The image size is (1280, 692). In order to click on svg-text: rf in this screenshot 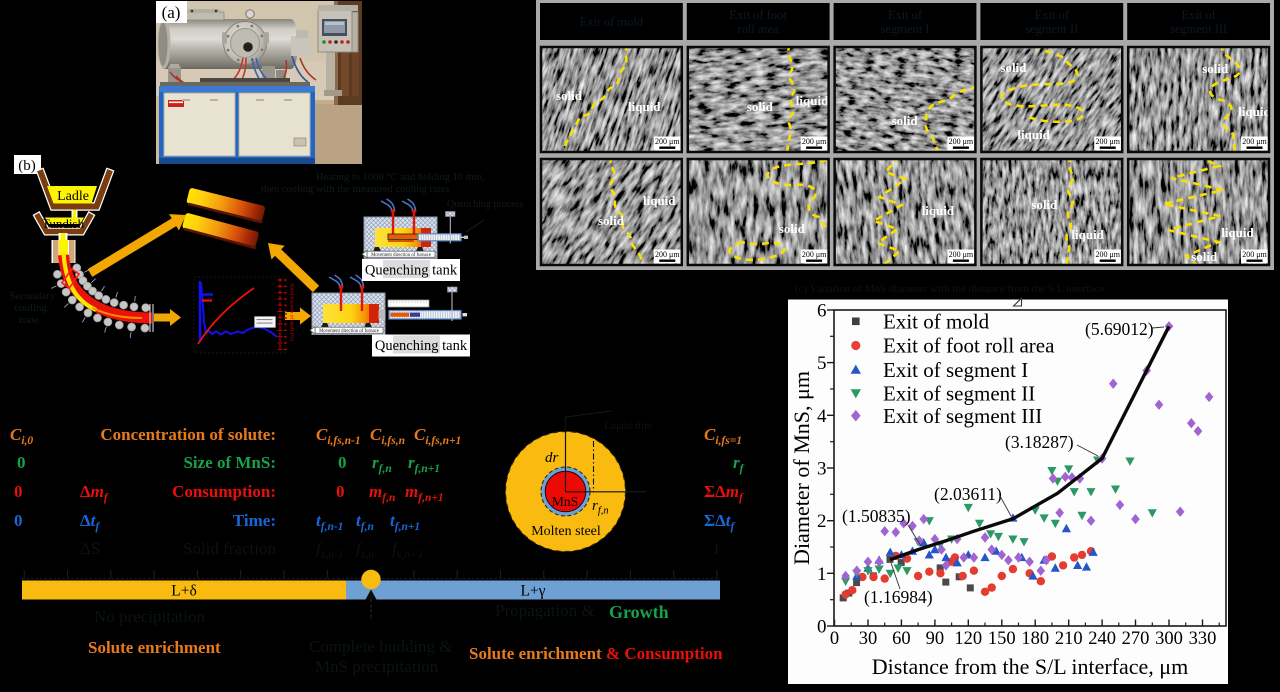, I will do `click(739, 464)`.